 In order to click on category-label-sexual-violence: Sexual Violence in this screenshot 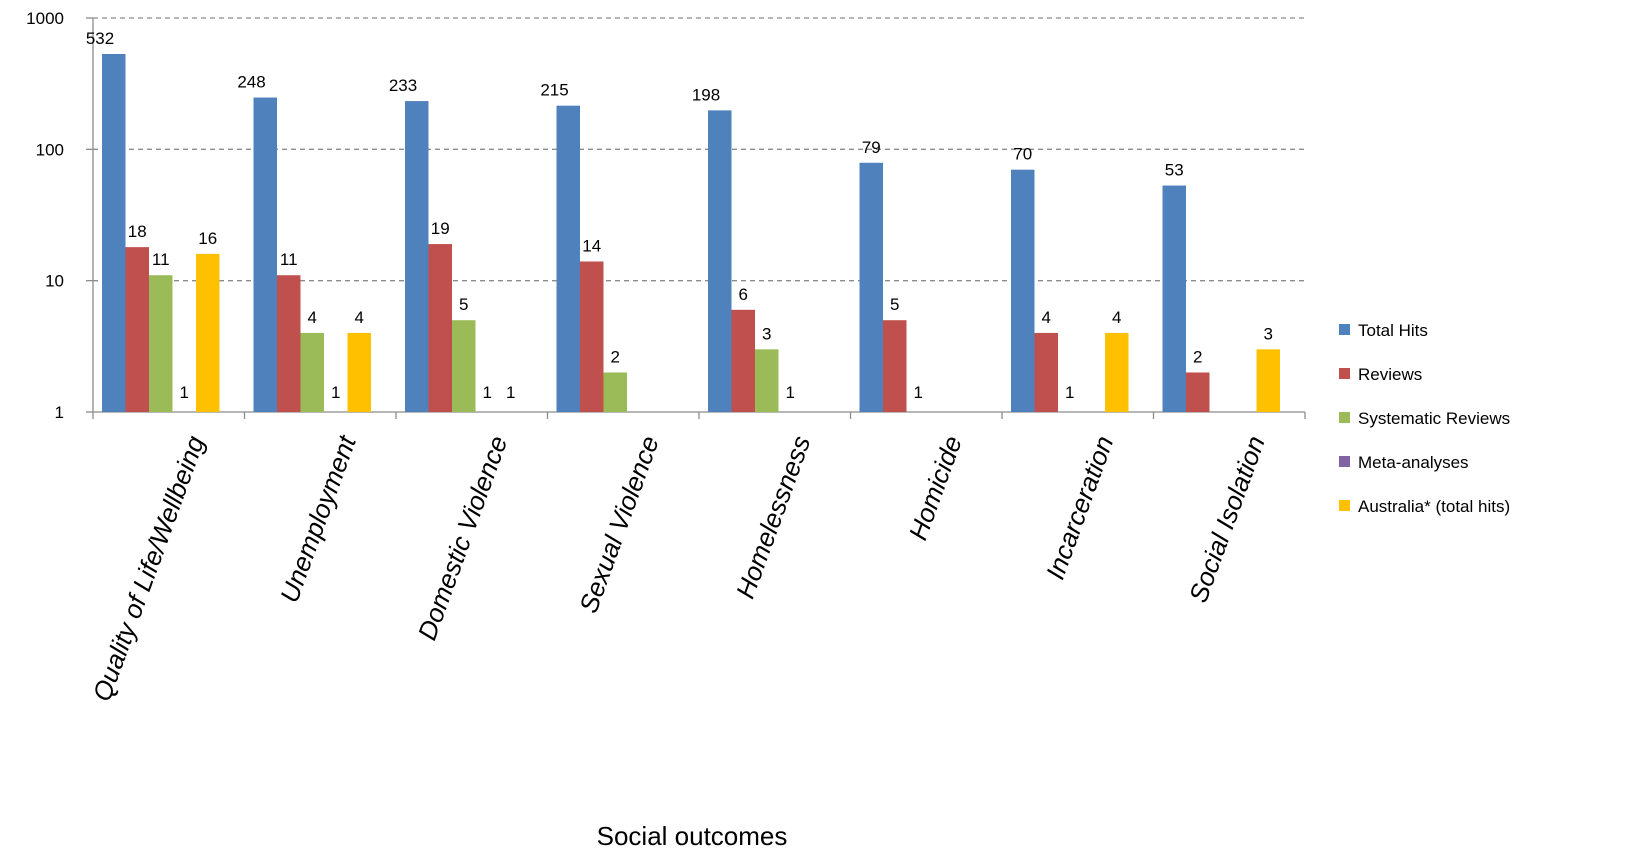, I will do `click(619, 524)`.